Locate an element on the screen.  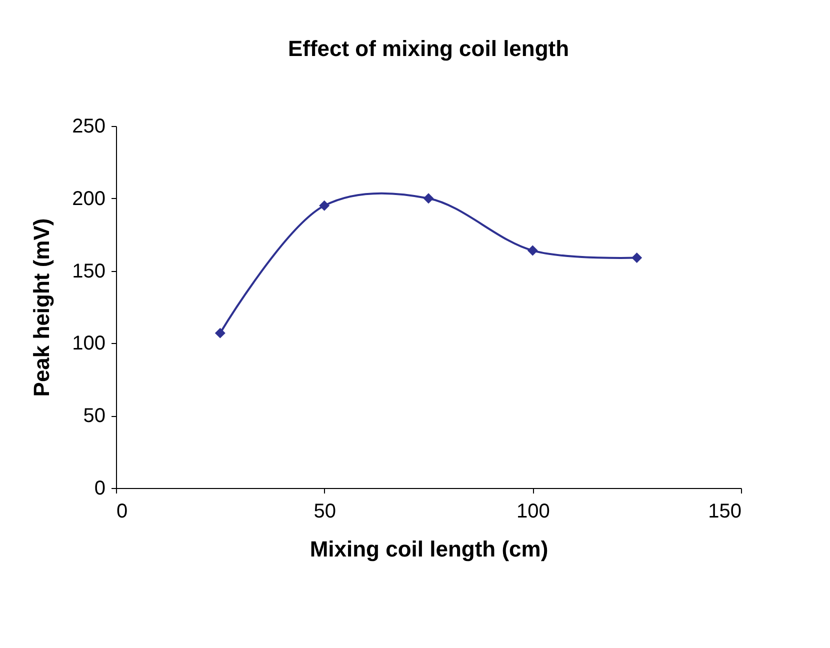
x-axis-title: Mixing coil length (cm) is located at coordinates (429, 549).